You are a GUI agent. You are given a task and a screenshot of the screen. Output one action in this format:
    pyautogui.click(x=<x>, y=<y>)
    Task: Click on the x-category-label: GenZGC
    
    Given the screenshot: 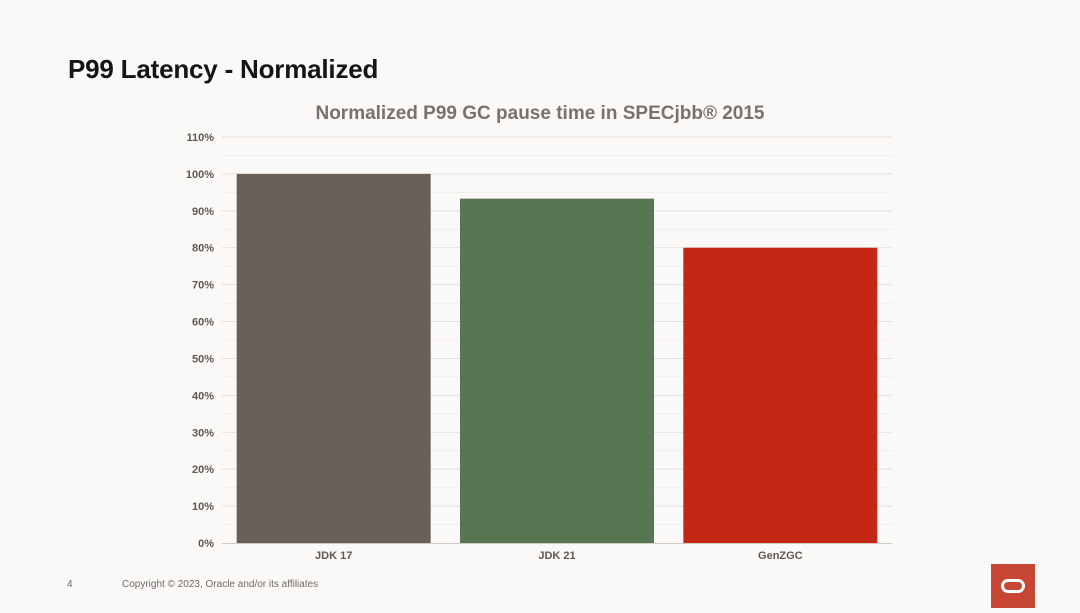 What is the action you would take?
    pyautogui.click(x=780, y=556)
    